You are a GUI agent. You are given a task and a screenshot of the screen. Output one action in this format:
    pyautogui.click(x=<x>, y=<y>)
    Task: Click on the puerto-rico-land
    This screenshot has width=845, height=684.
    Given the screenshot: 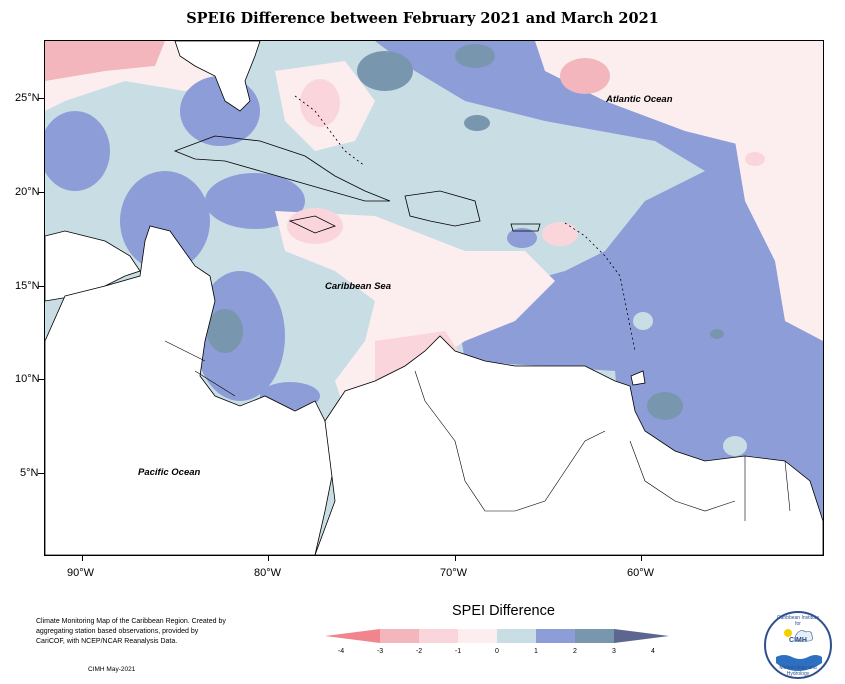 What is the action you would take?
    pyautogui.click(x=525, y=227)
    